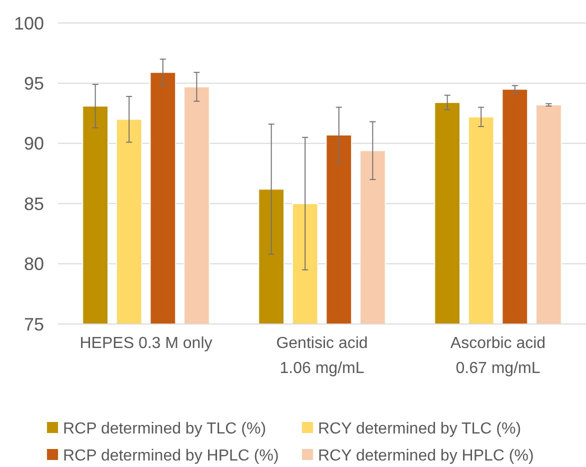  I want to click on x-tick-label: Gentisic acid 1.06 mg/mL, so click(322, 356).